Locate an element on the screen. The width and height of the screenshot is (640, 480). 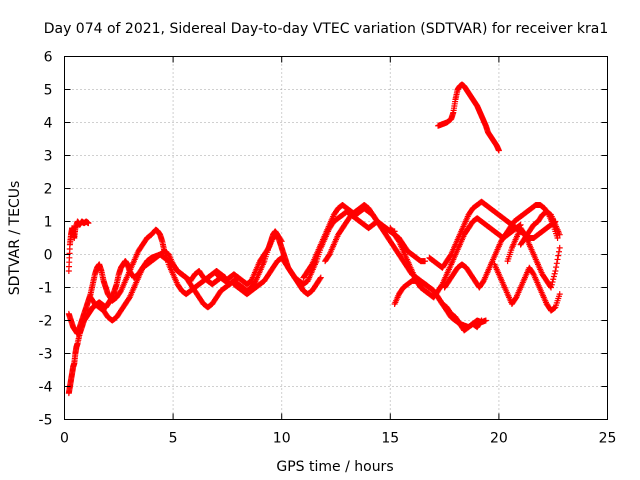
y-tick-label: -2 is located at coordinates (46, 322).